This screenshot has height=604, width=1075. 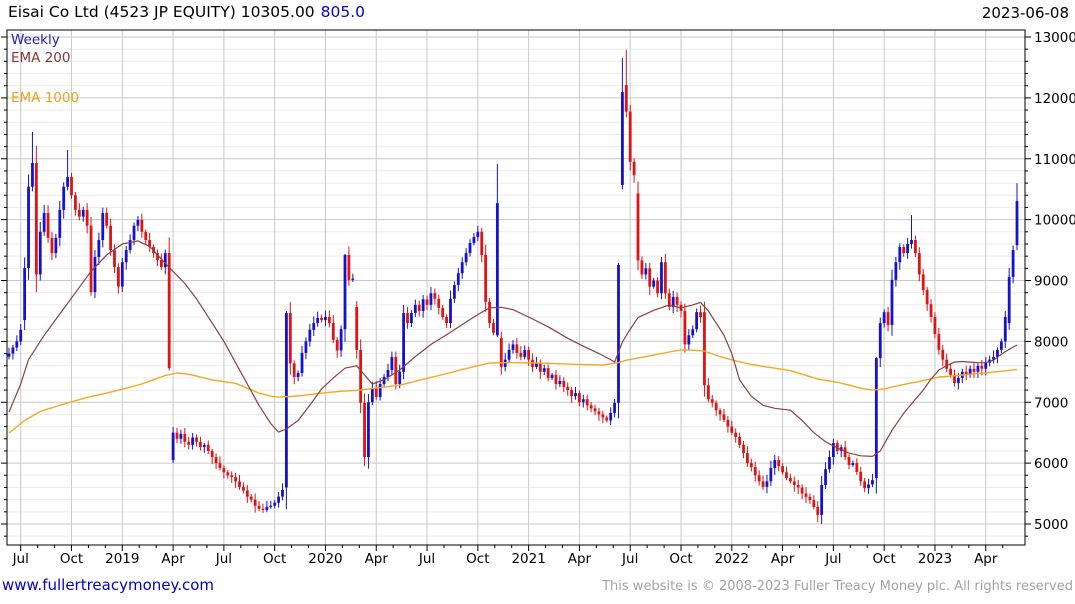 What do you see at coordinates (274, 559) in the screenshot?
I see `x-axis-label: Oct` at bounding box center [274, 559].